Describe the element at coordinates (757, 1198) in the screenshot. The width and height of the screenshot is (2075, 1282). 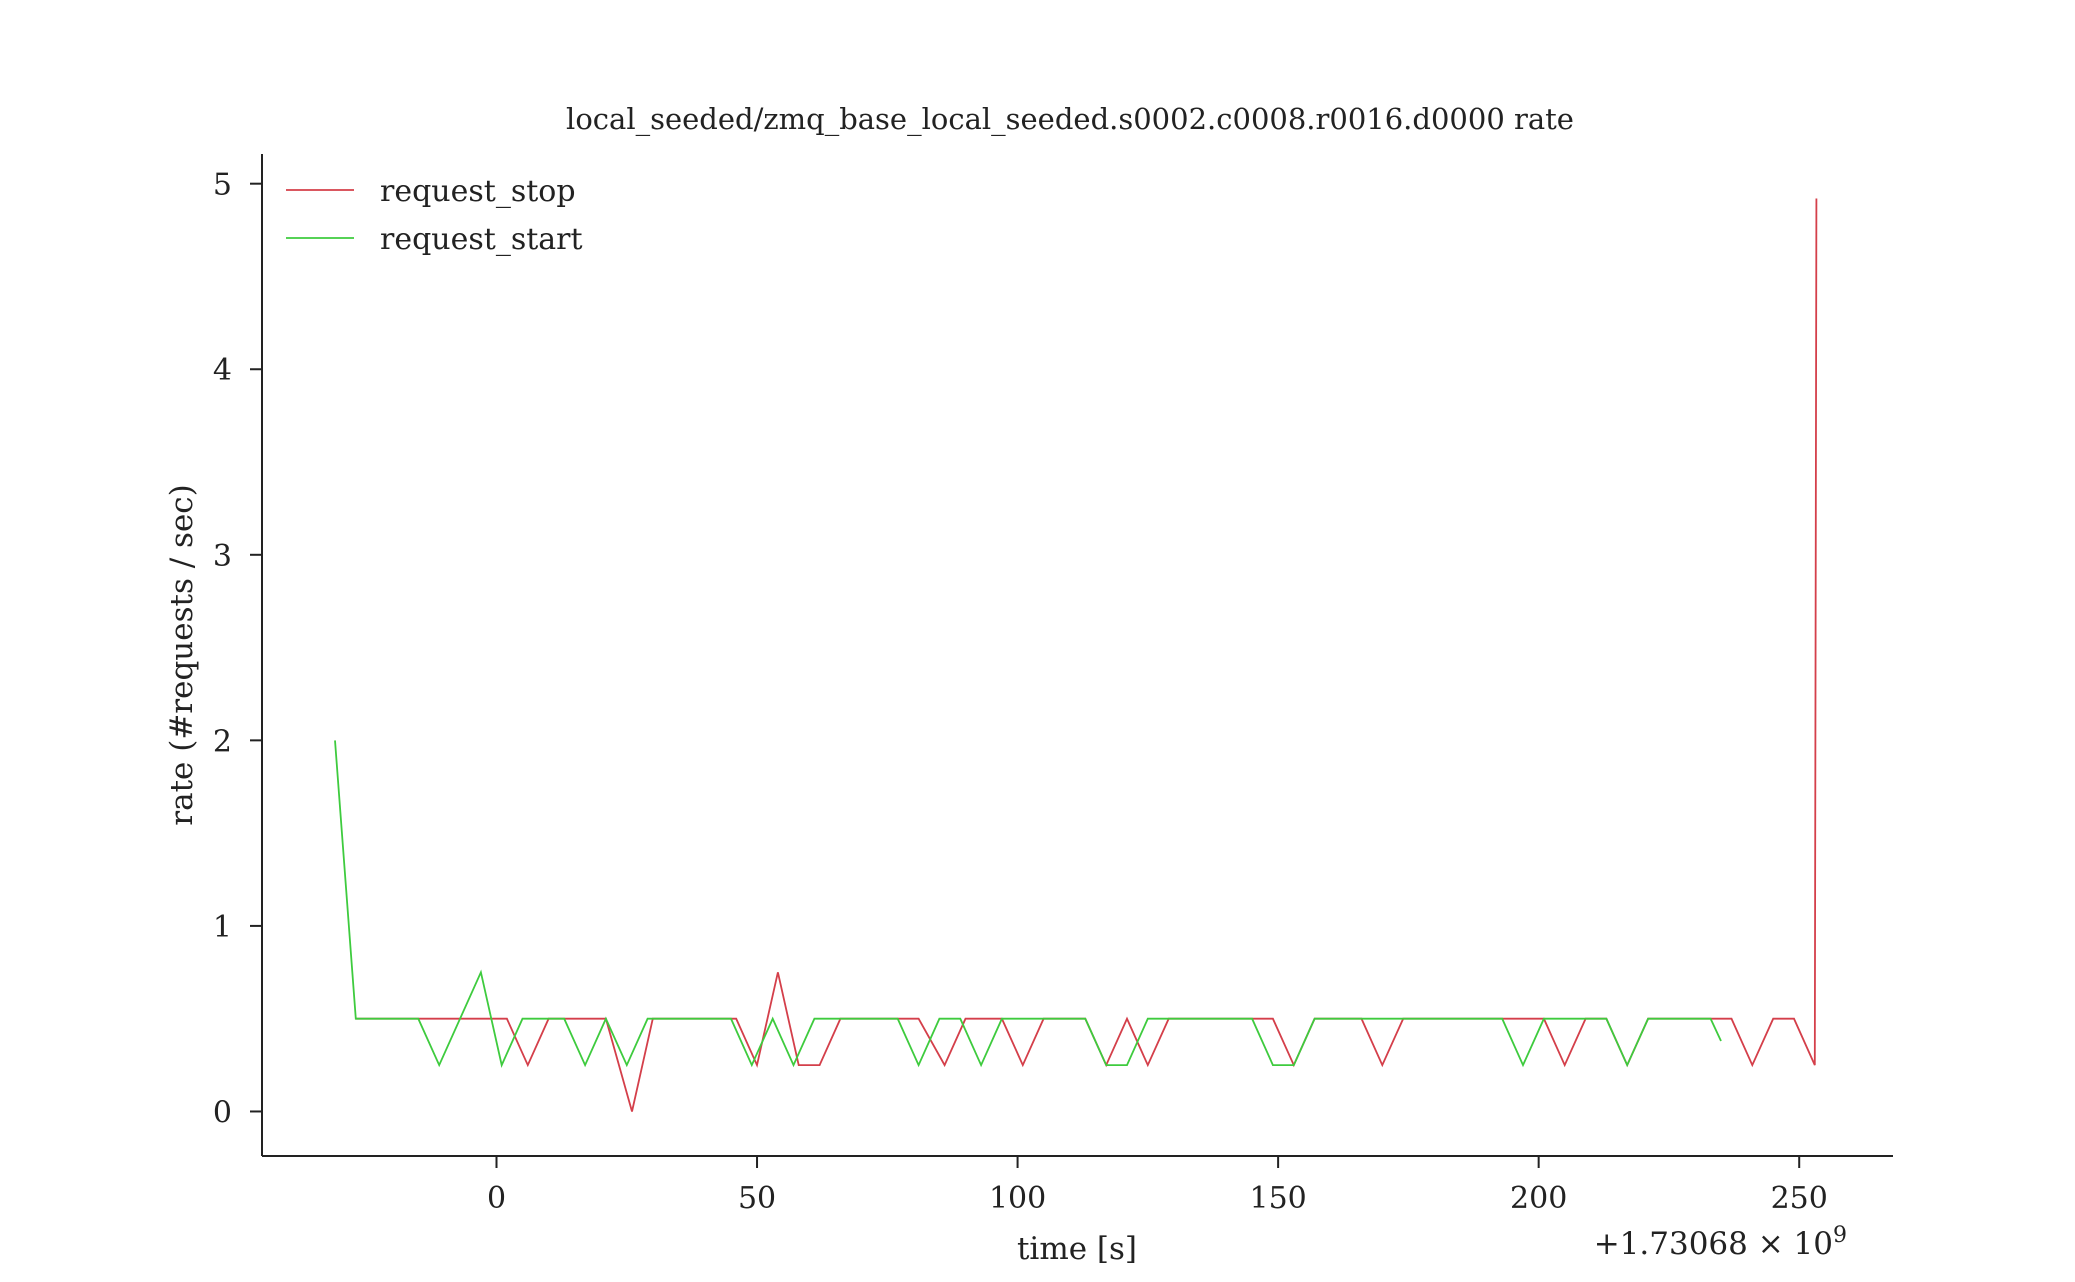
I see `x-tick-label: 50` at that location.